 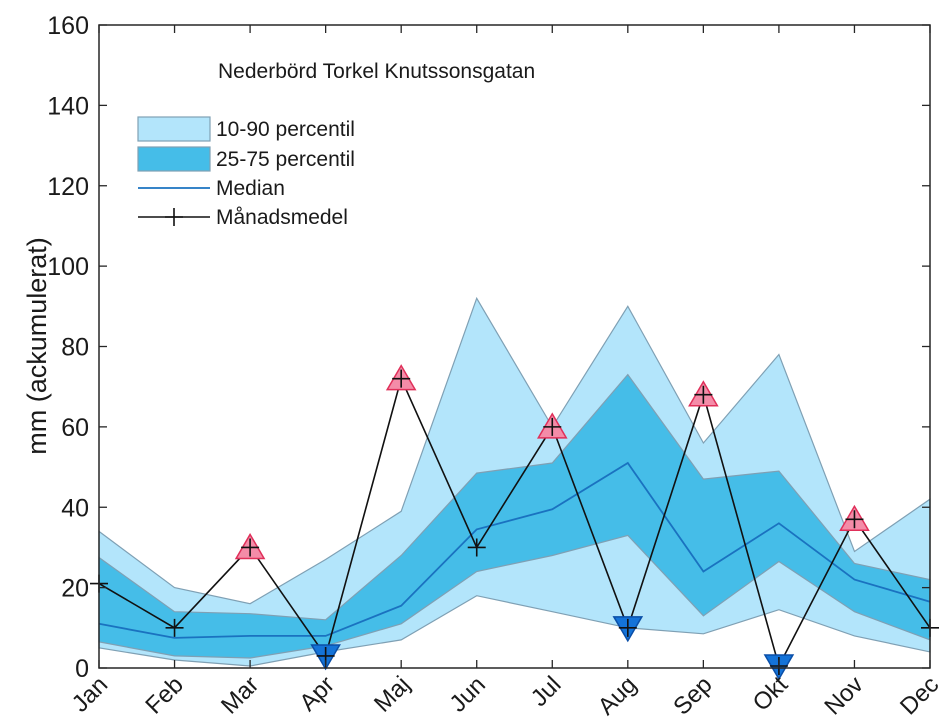 I want to click on y-axis-label: mm (ackumulerat), so click(x=37, y=346).